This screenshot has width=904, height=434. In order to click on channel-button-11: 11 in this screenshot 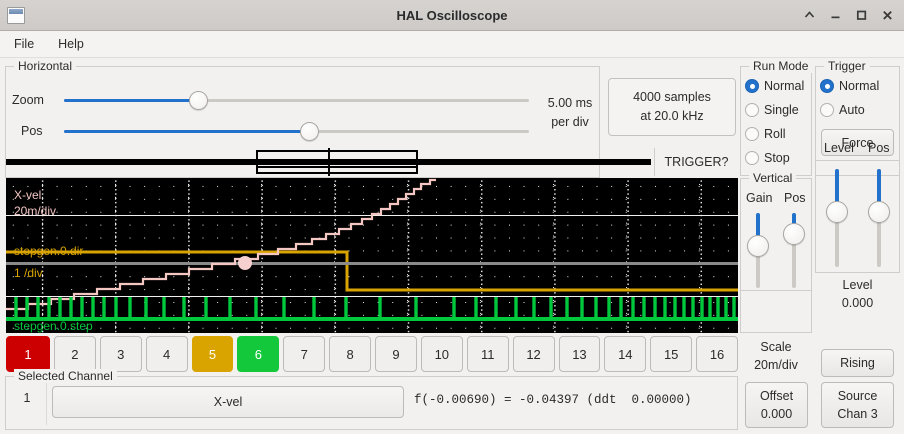, I will do `click(487, 354)`.